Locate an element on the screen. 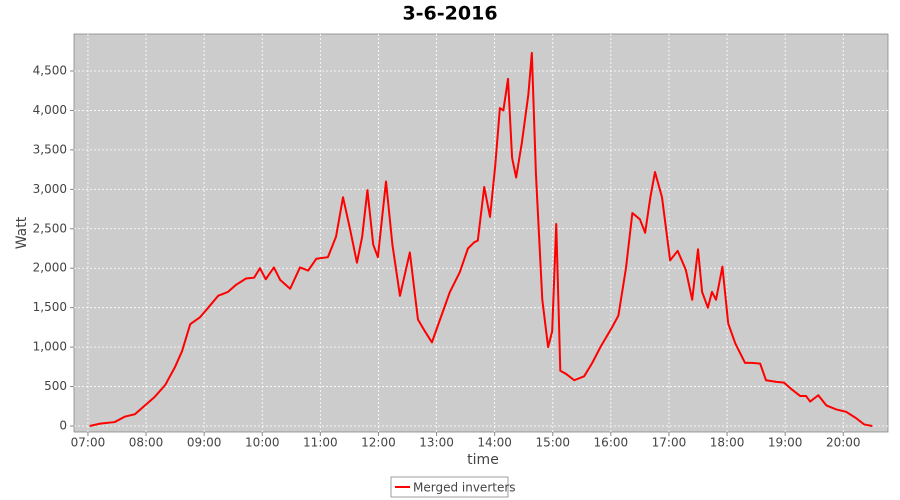  x-tick-label: 18:00 is located at coordinates (727, 443).